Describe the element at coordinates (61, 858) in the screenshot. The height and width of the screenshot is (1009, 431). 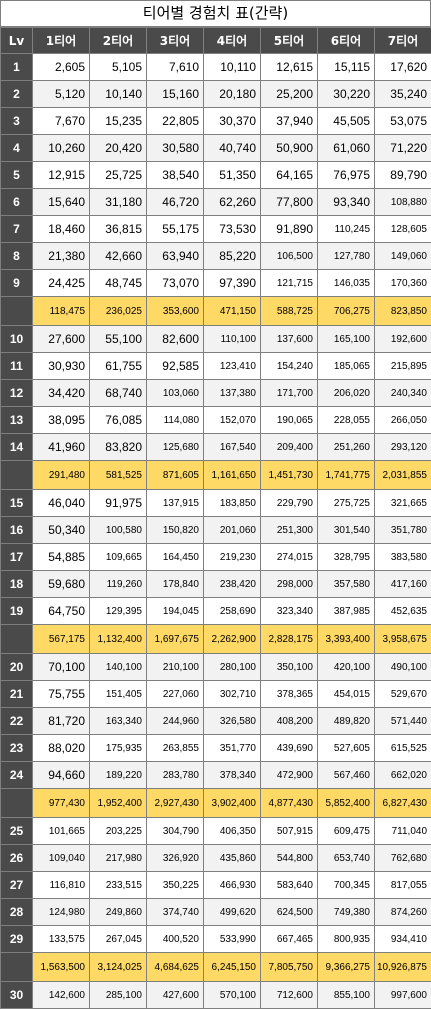
I see `exp-cell: 109,040` at that location.